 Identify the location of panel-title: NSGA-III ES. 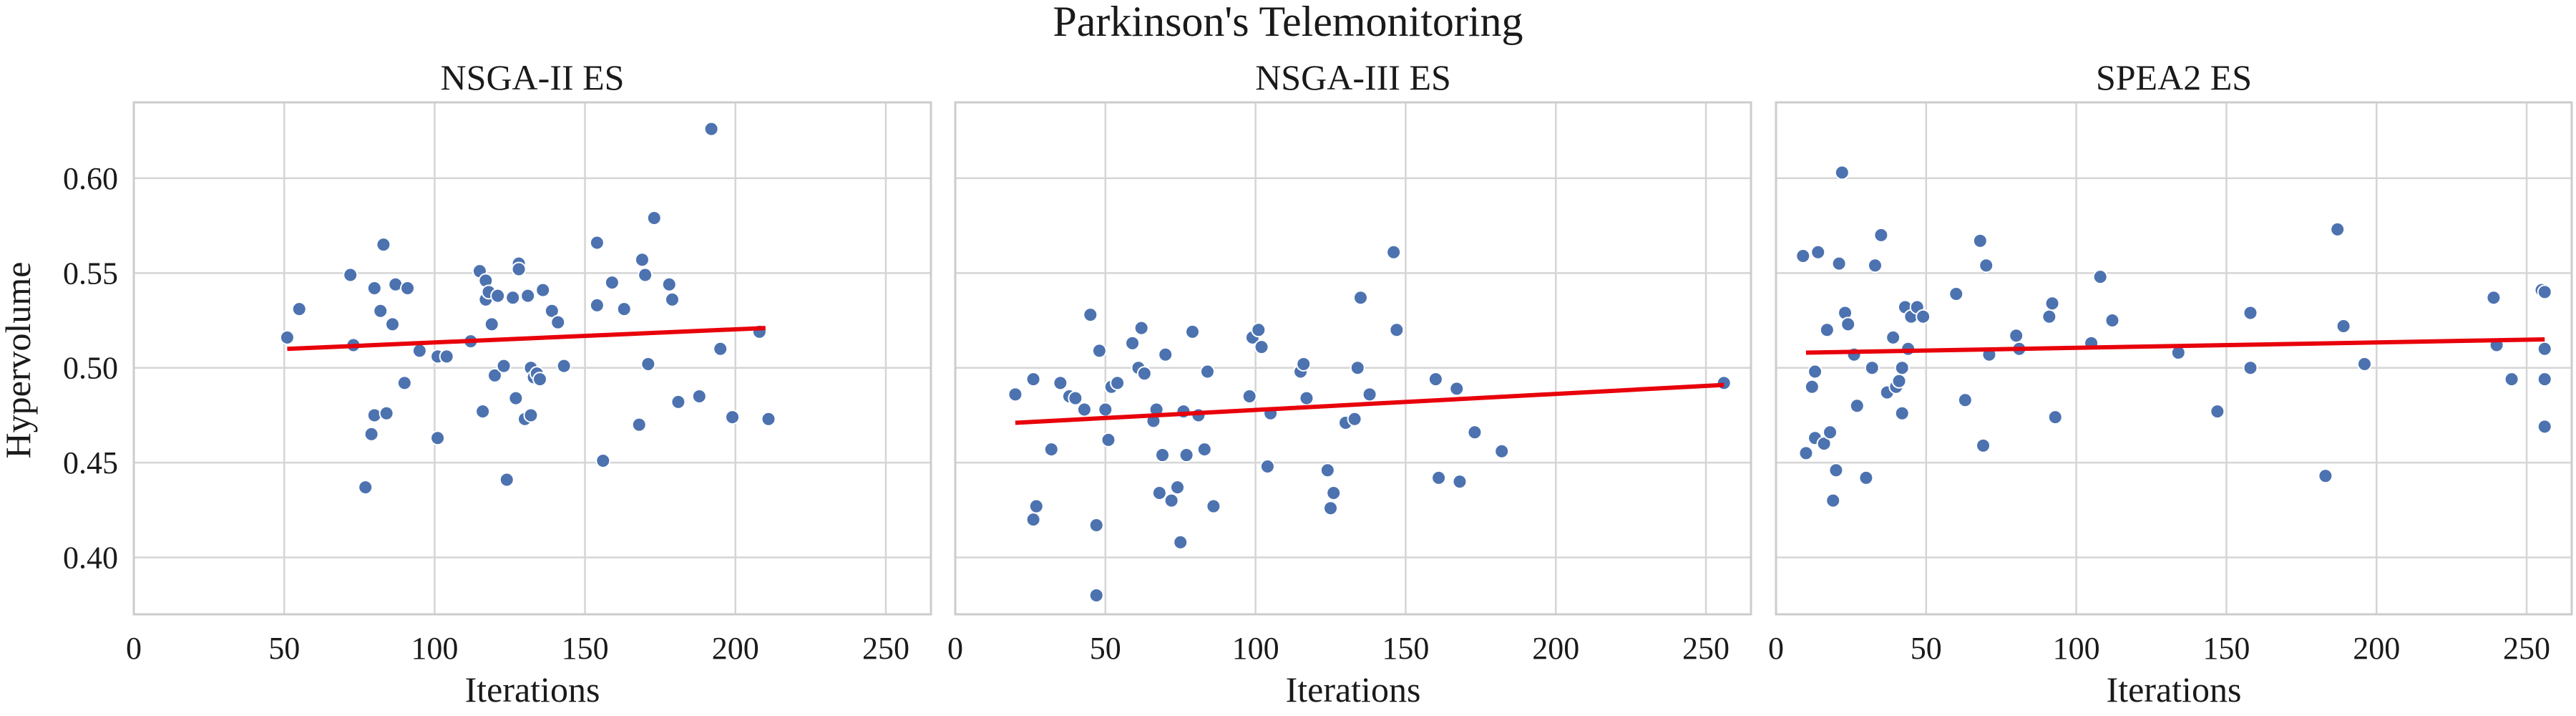
(1353, 77).